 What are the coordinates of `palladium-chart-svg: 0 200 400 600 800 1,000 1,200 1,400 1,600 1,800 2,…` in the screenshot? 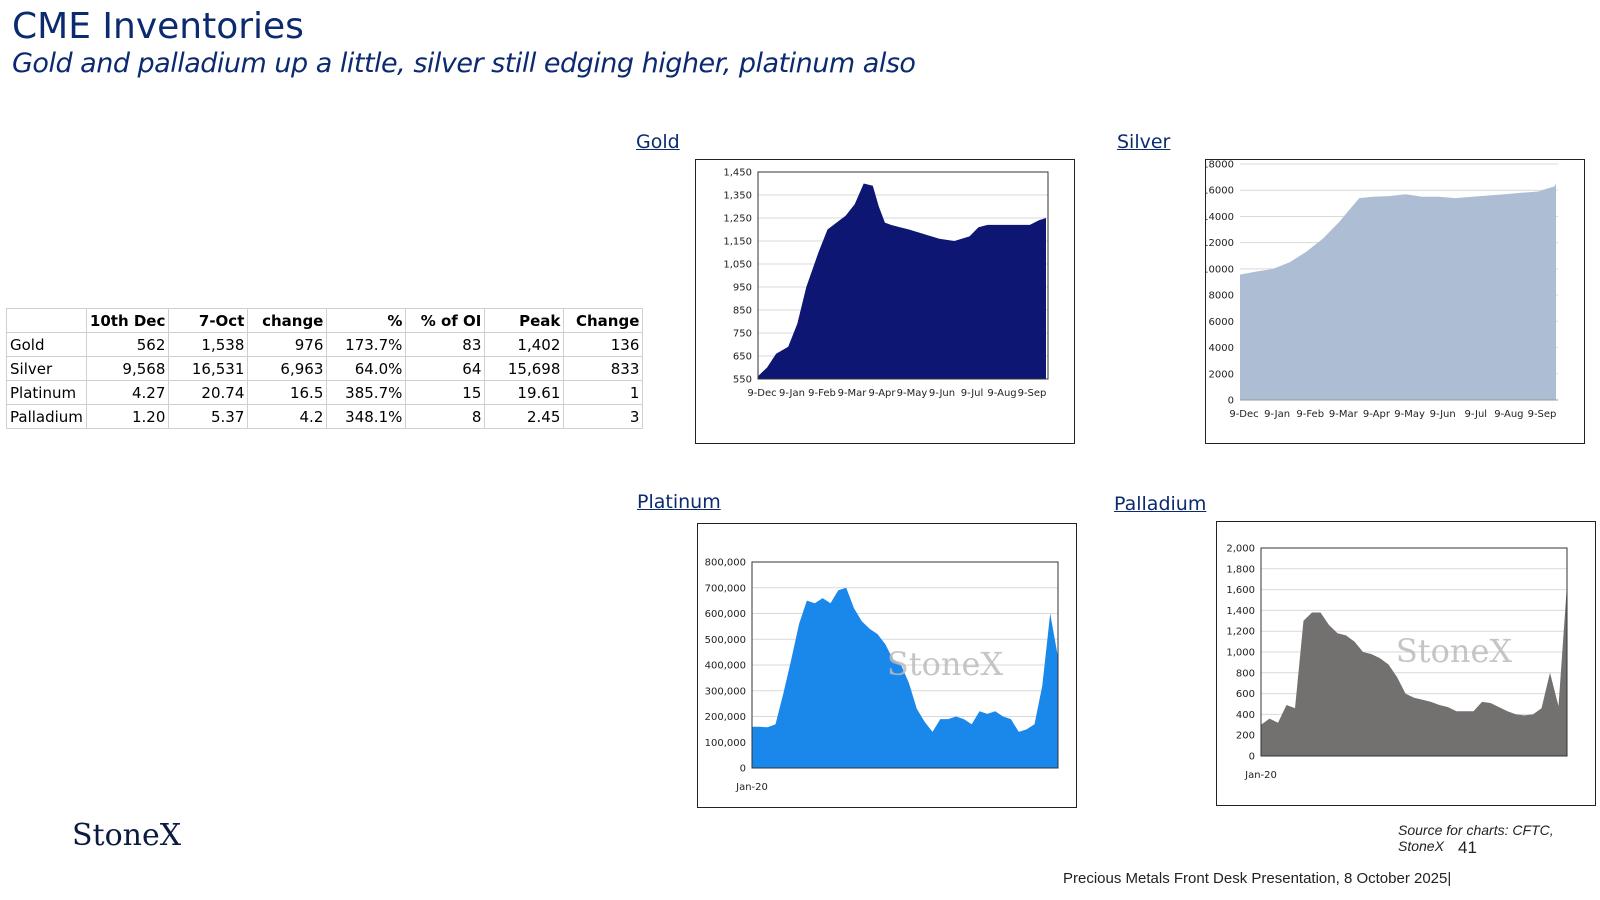 It's located at (1397, 662).